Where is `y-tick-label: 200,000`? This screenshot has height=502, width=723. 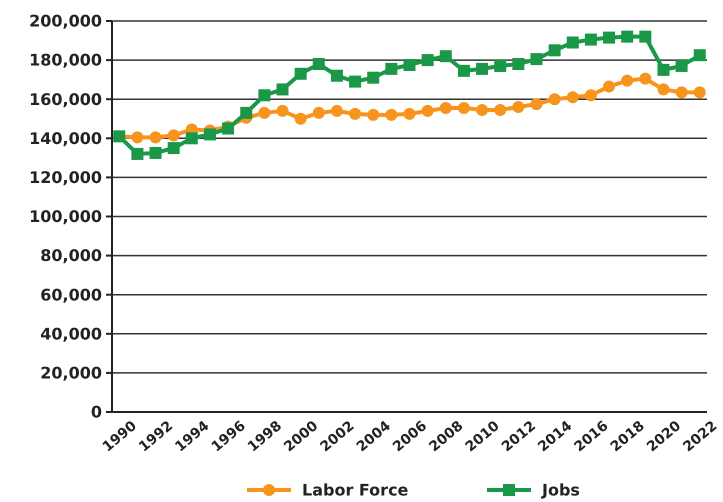 y-tick-label: 200,000 is located at coordinates (65, 21).